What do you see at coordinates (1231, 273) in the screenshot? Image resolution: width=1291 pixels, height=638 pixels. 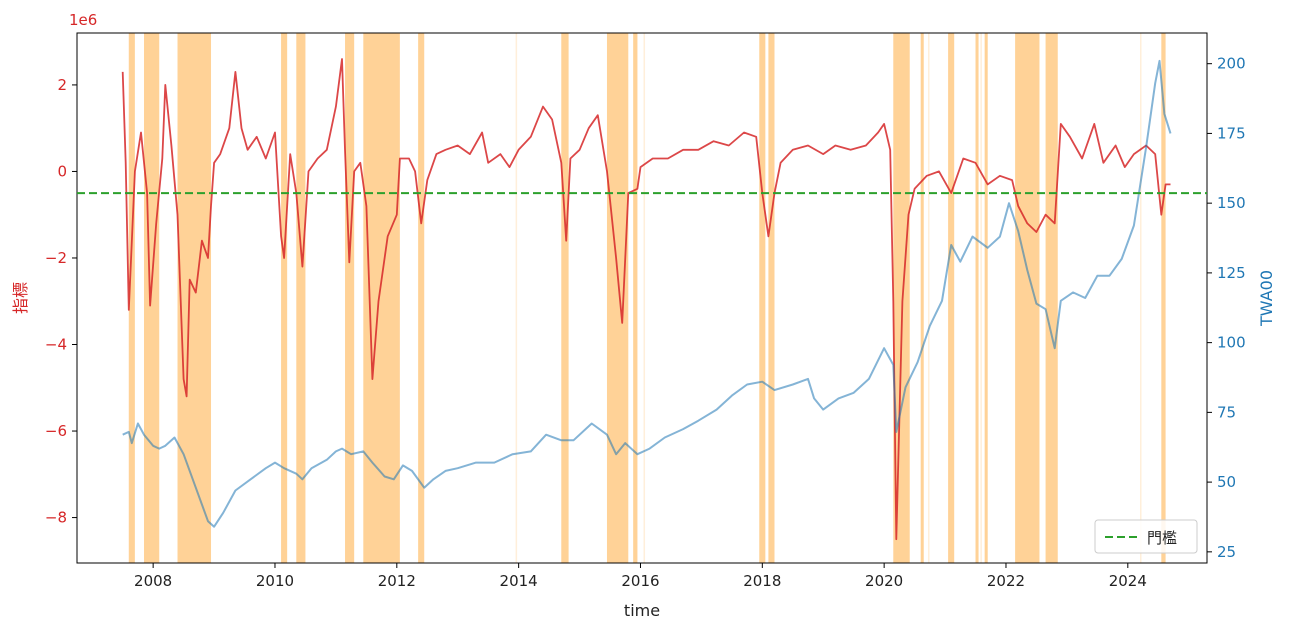 I see `right-tick-label-4: 125` at bounding box center [1231, 273].